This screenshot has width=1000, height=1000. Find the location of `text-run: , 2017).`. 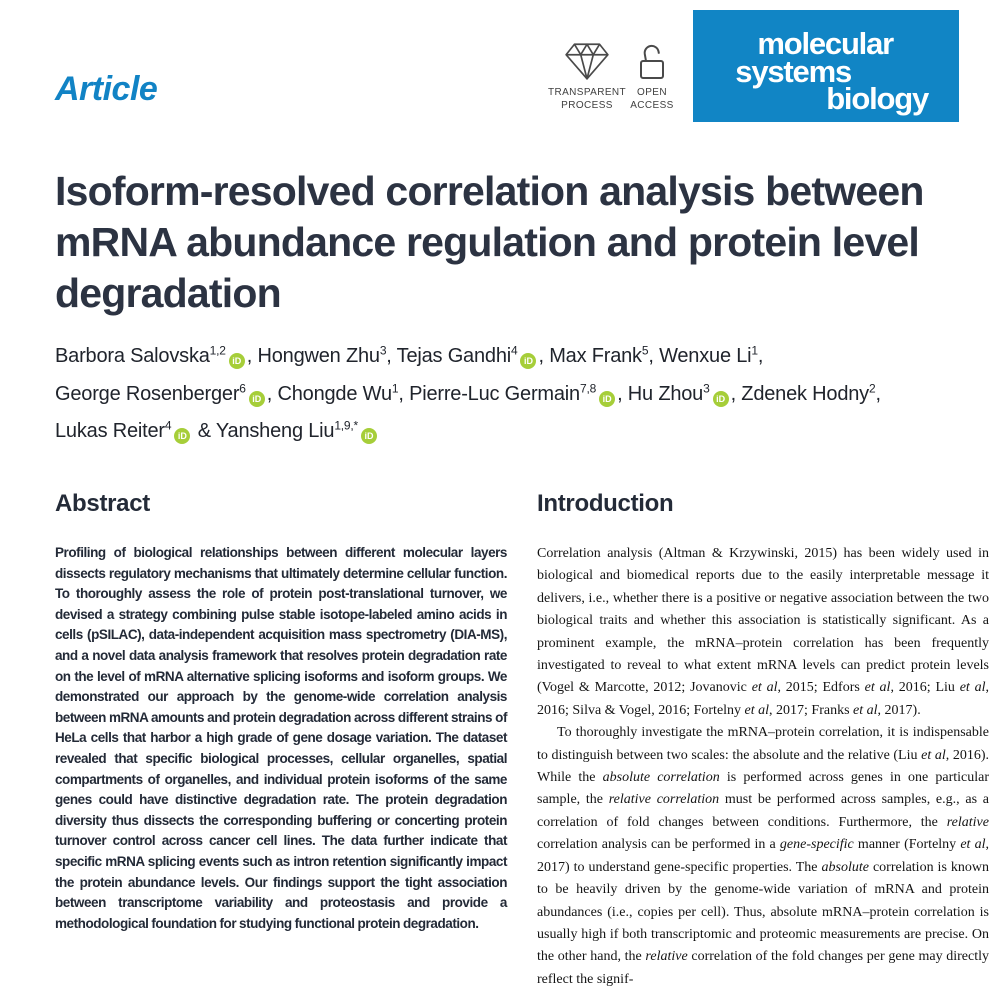

text-run: , 2017). is located at coordinates (899, 710).